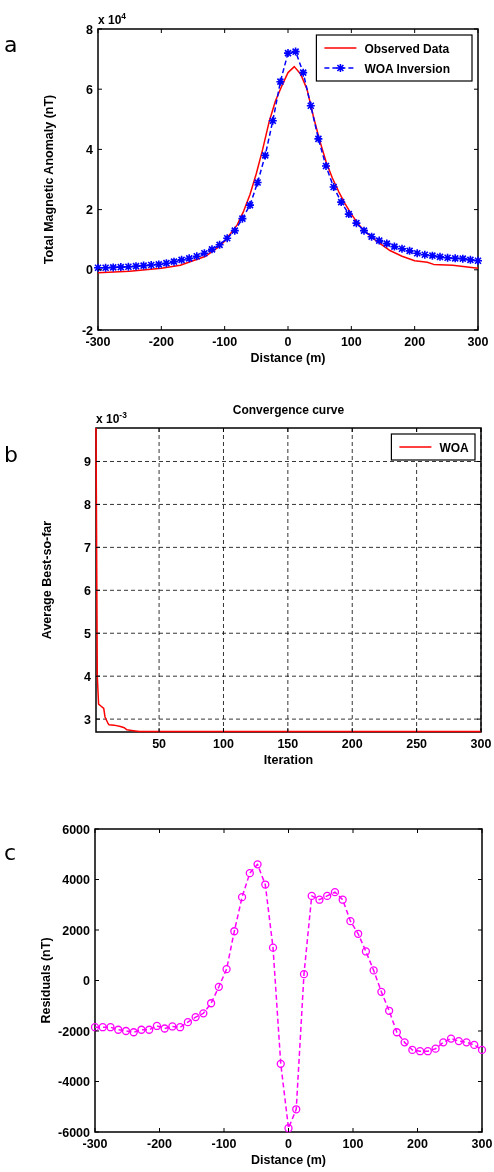  Describe the element at coordinates (90, 210) in the screenshot. I see `y-tick-label: 2` at that location.